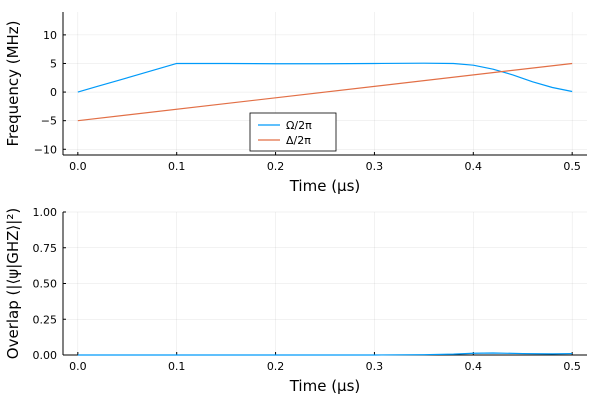  Describe the element at coordinates (13, 283) in the screenshot. I see `y-axis-label: Overlap (|⟨ψ|GHZ⟩|²)` at that location.